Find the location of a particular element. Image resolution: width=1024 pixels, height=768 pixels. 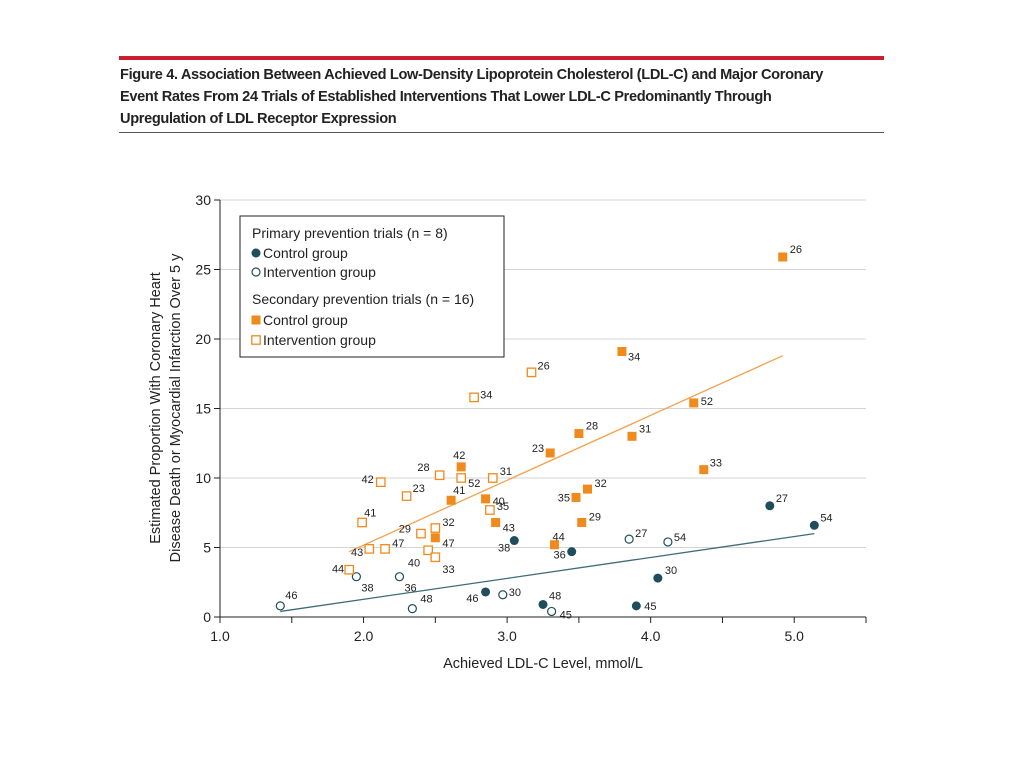

point-label: 47 is located at coordinates (448, 544).